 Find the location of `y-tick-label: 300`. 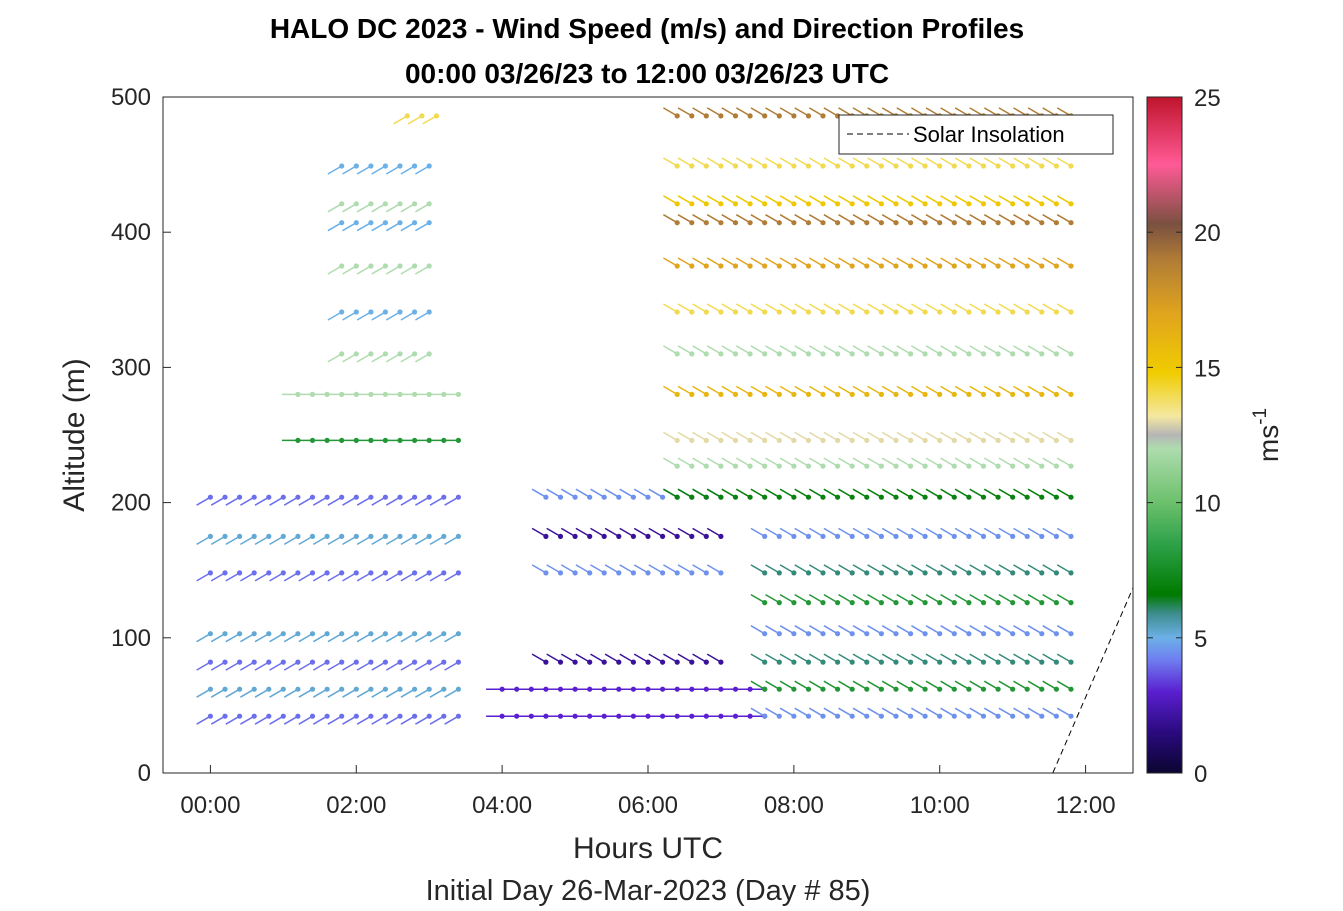

y-tick-label: 300 is located at coordinates (131, 367).